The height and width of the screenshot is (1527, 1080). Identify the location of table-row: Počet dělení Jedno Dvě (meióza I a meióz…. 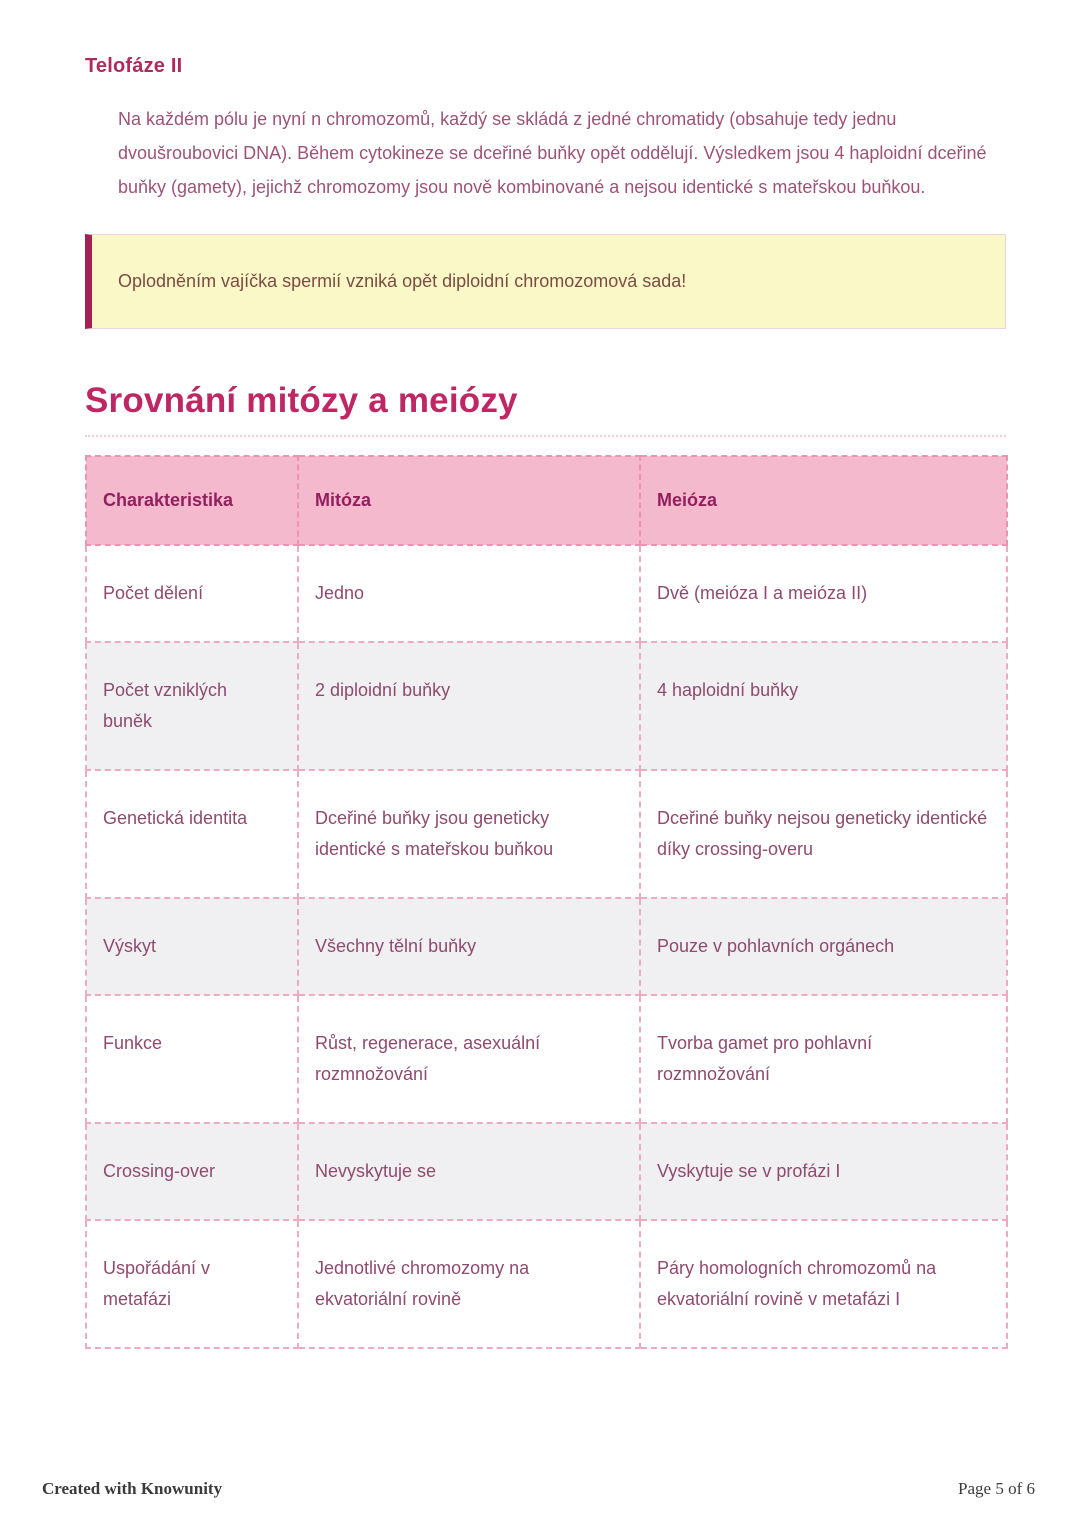
(546, 593).